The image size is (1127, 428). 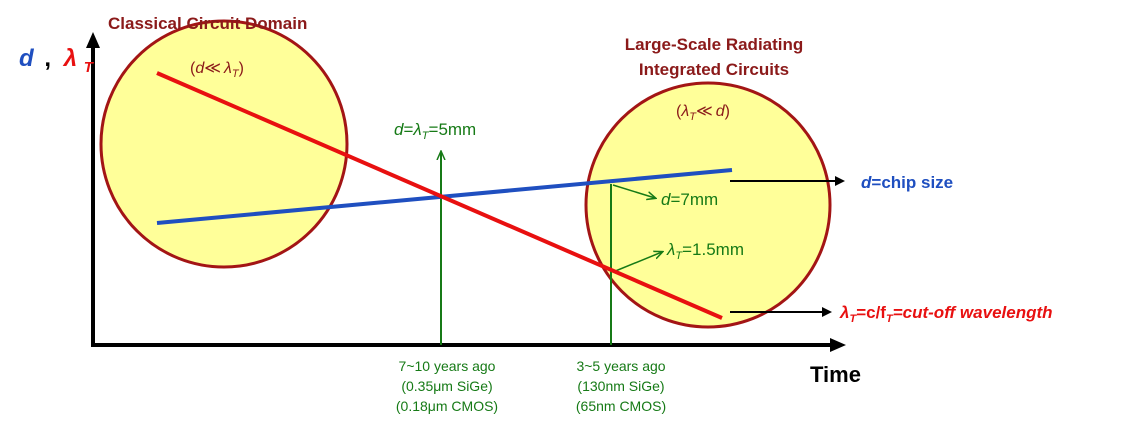 What do you see at coordinates (93, 40) in the screenshot?
I see `y-axis-arrow-icon` at bounding box center [93, 40].